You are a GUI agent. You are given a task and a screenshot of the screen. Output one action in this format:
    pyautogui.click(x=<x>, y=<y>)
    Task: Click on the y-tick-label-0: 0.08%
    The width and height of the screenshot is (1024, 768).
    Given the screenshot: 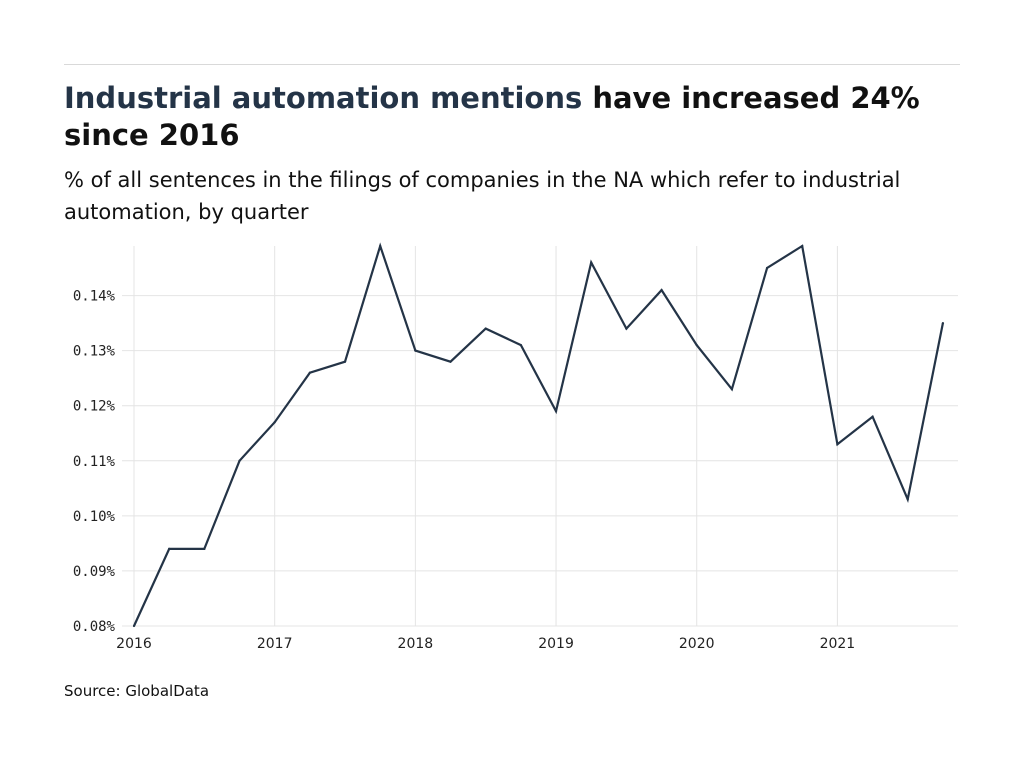 What is the action you would take?
    pyautogui.click(x=94, y=627)
    